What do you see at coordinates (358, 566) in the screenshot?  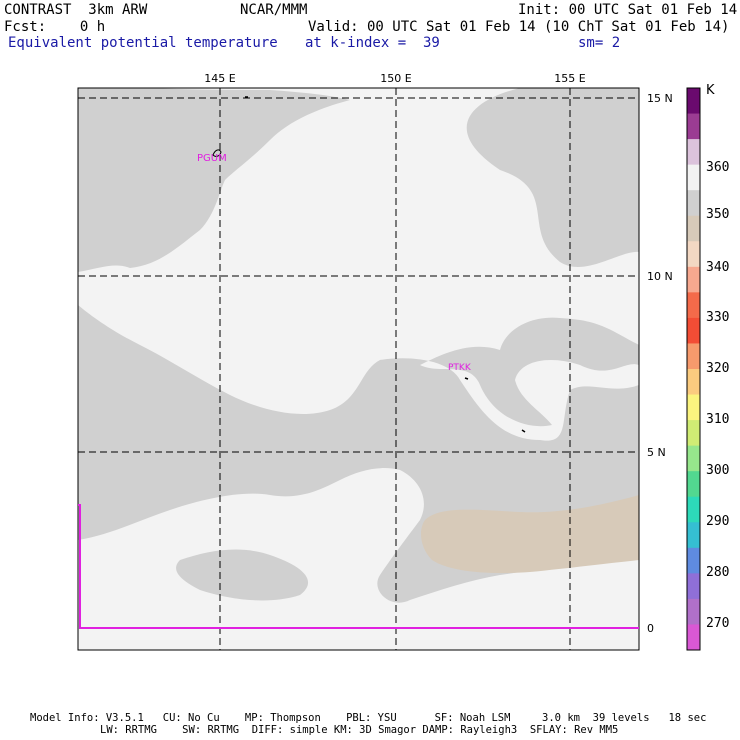 I see `domain-boundary` at bounding box center [358, 566].